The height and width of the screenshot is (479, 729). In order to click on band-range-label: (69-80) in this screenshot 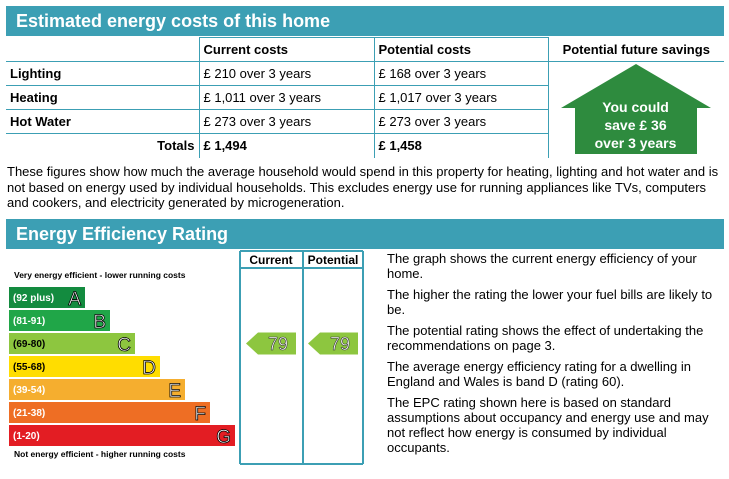, I will do `click(29, 344)`.